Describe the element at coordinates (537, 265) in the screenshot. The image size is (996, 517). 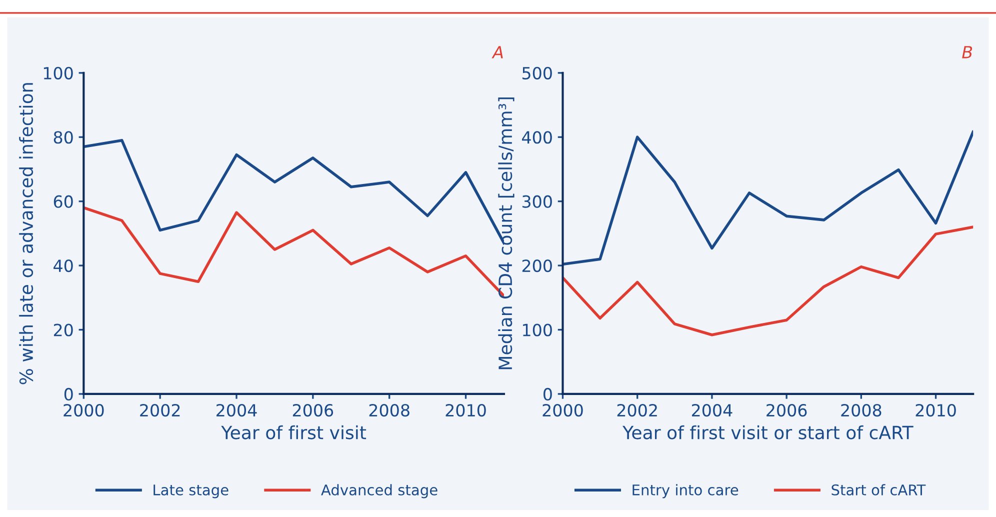
I see `y-tick-label: 200` at that location.